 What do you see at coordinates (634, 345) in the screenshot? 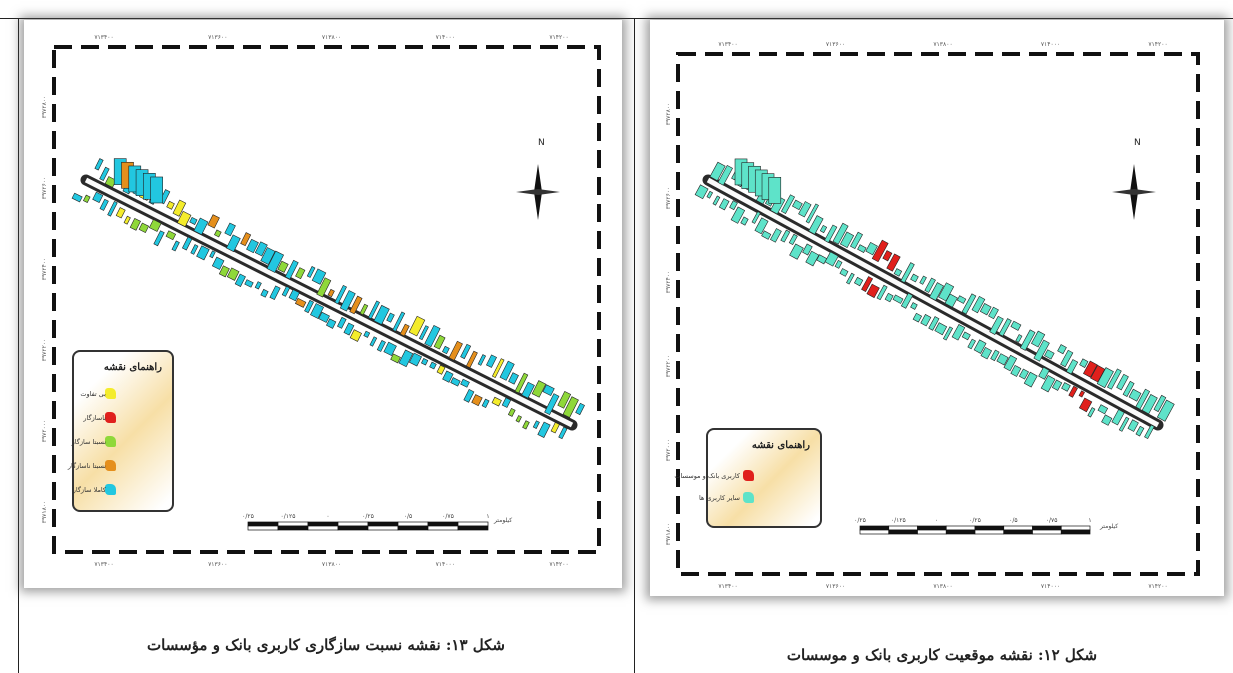
I see `middle-border` at bounding box center [634, 345].